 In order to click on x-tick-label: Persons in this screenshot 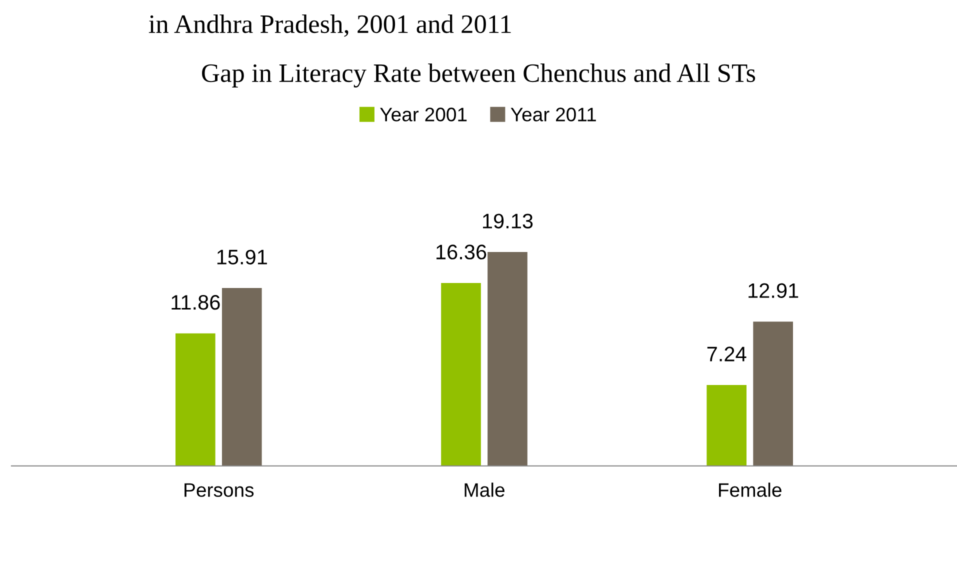, I will do `click(219, 490)`.